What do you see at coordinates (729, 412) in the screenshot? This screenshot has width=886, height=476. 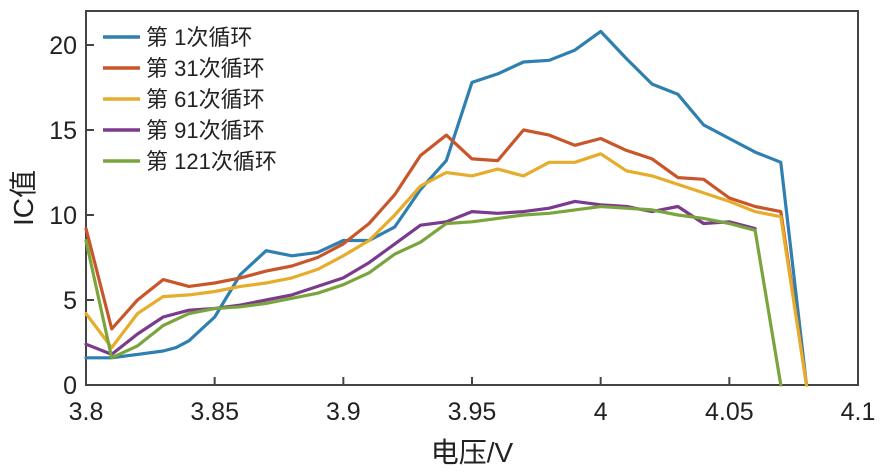 I see `x-tick-label: 4.05` at bounding box center [729, 412].